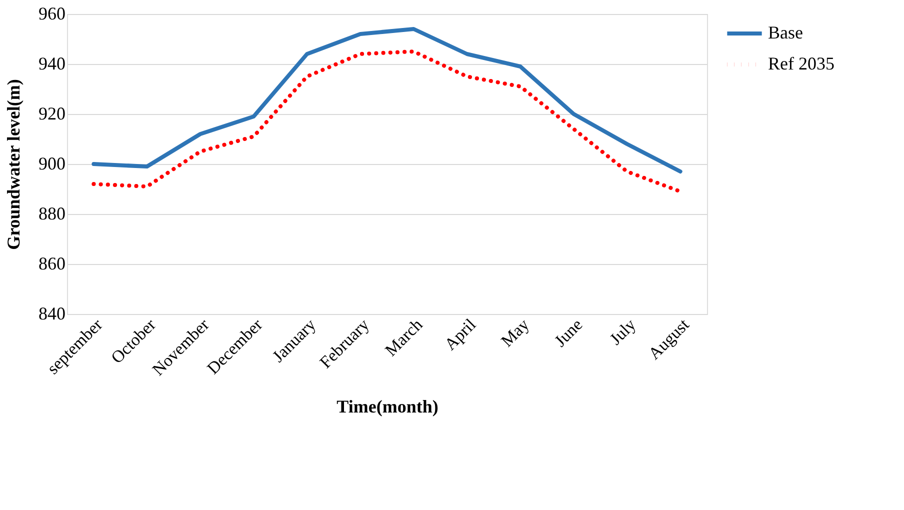  Describe the element at coordinates (52, 114) in the screenshot. I see `y-tick-label: 920` at that location.